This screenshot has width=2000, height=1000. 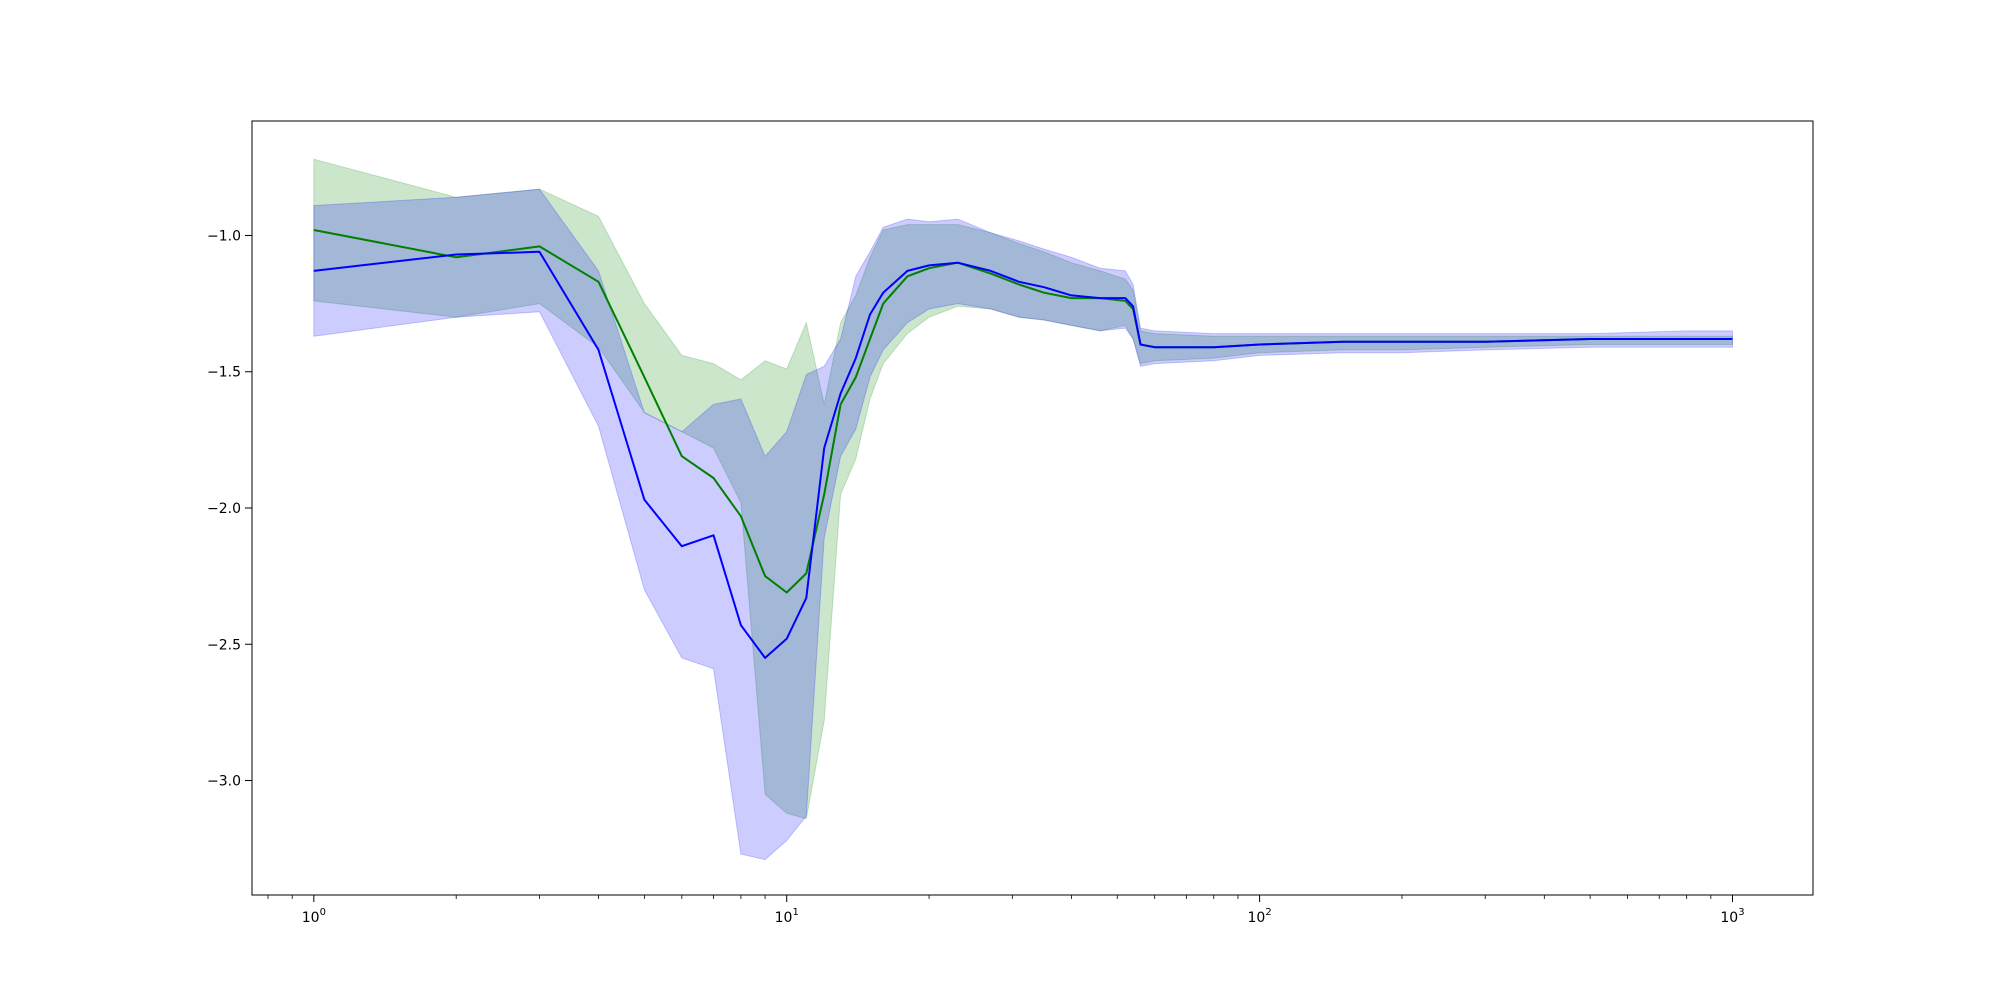 I want to click on y-axis: −1.0 −1.5 −2.0 −2.5 −3.0, so click(x=229, y=509).